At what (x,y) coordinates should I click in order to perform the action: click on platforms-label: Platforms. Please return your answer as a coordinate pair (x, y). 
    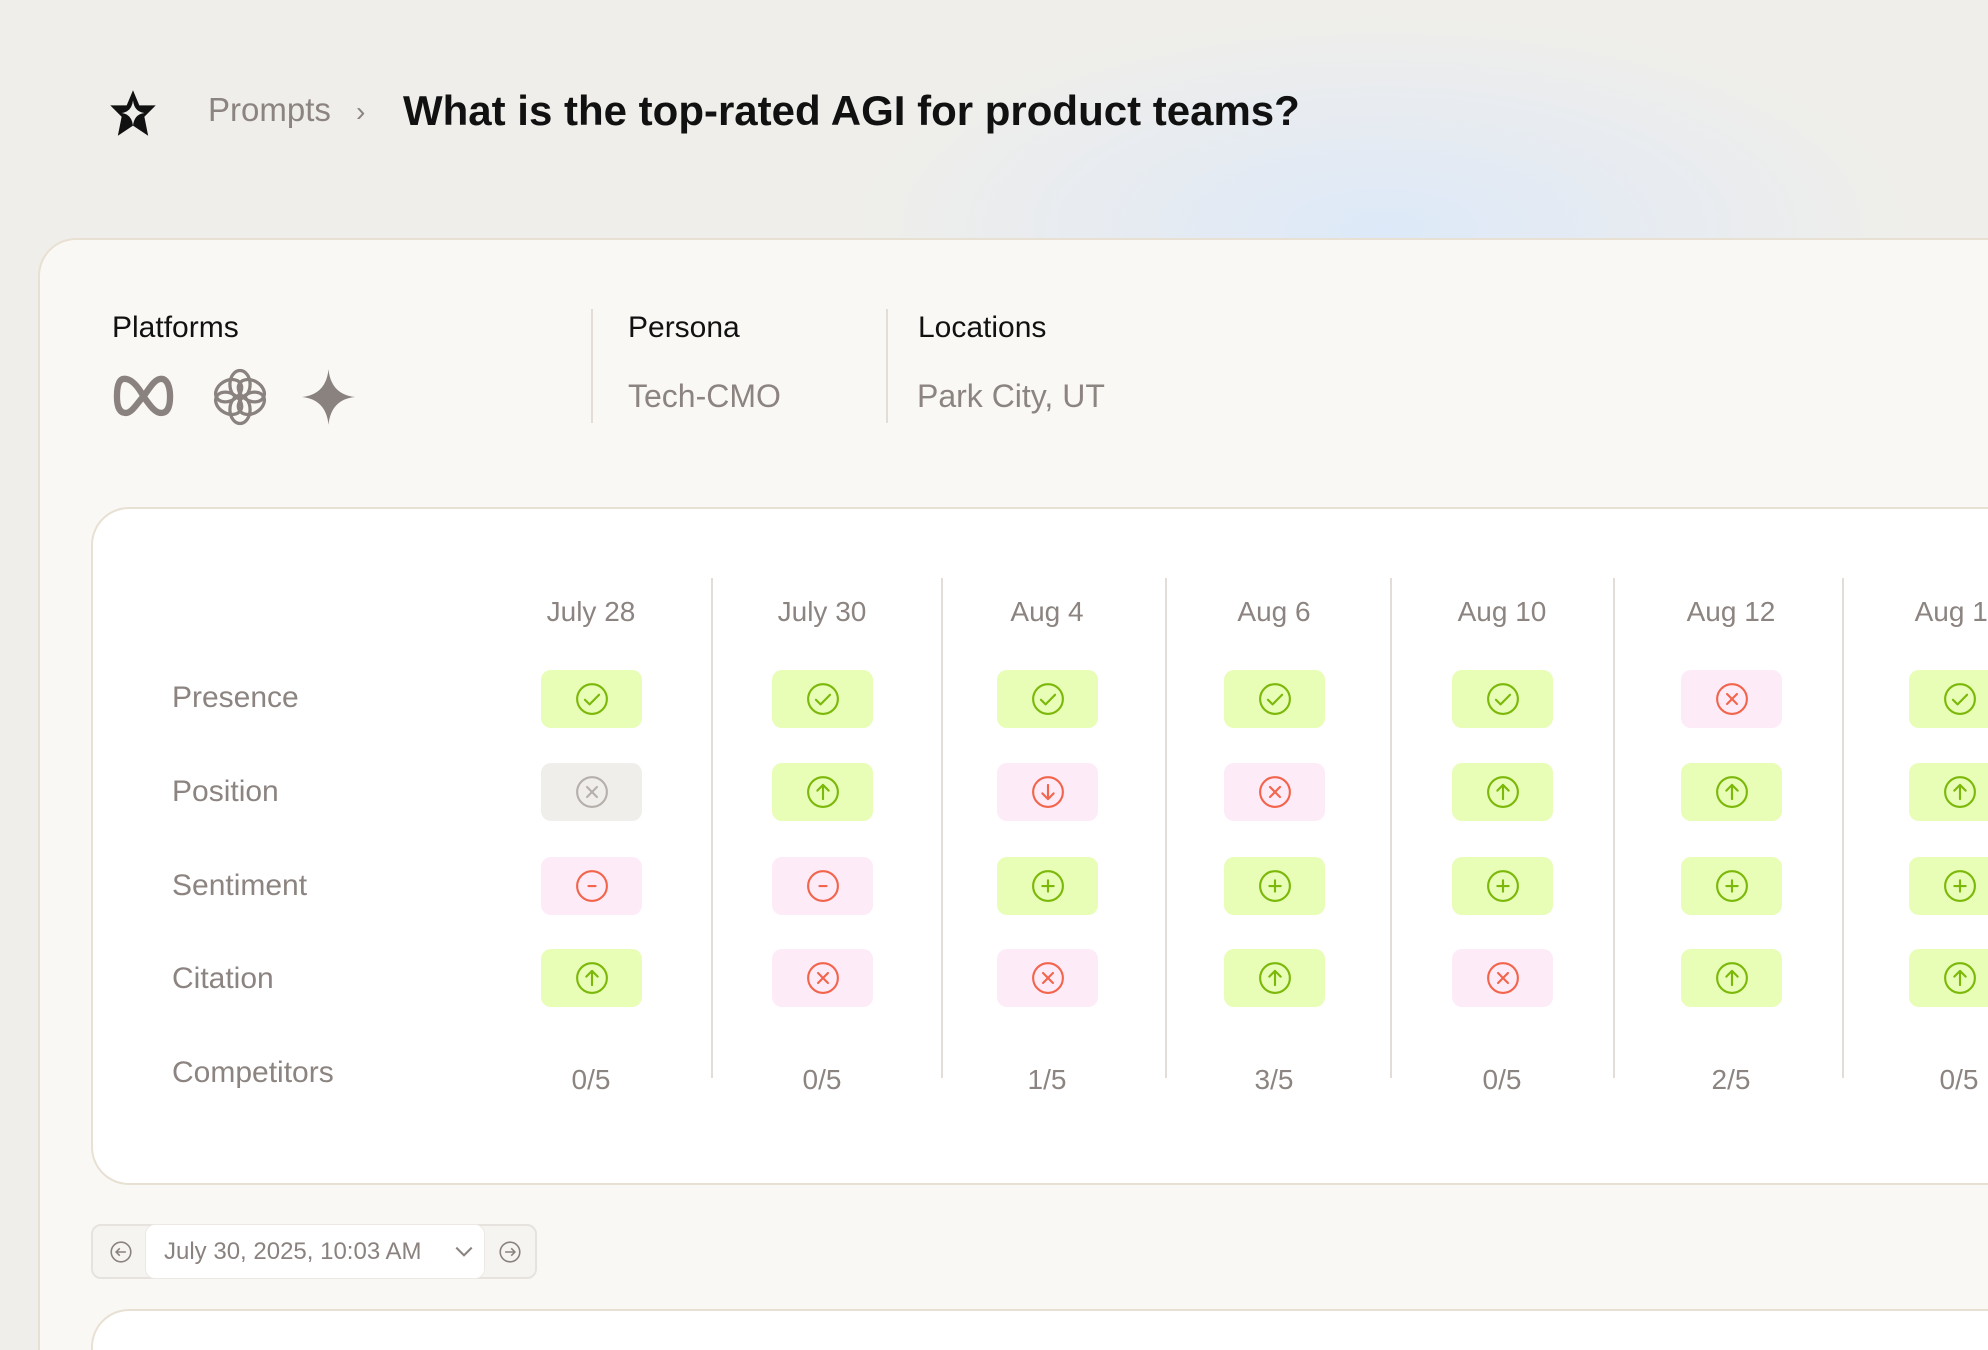
    Looking at the image, I should click on (175, 327).